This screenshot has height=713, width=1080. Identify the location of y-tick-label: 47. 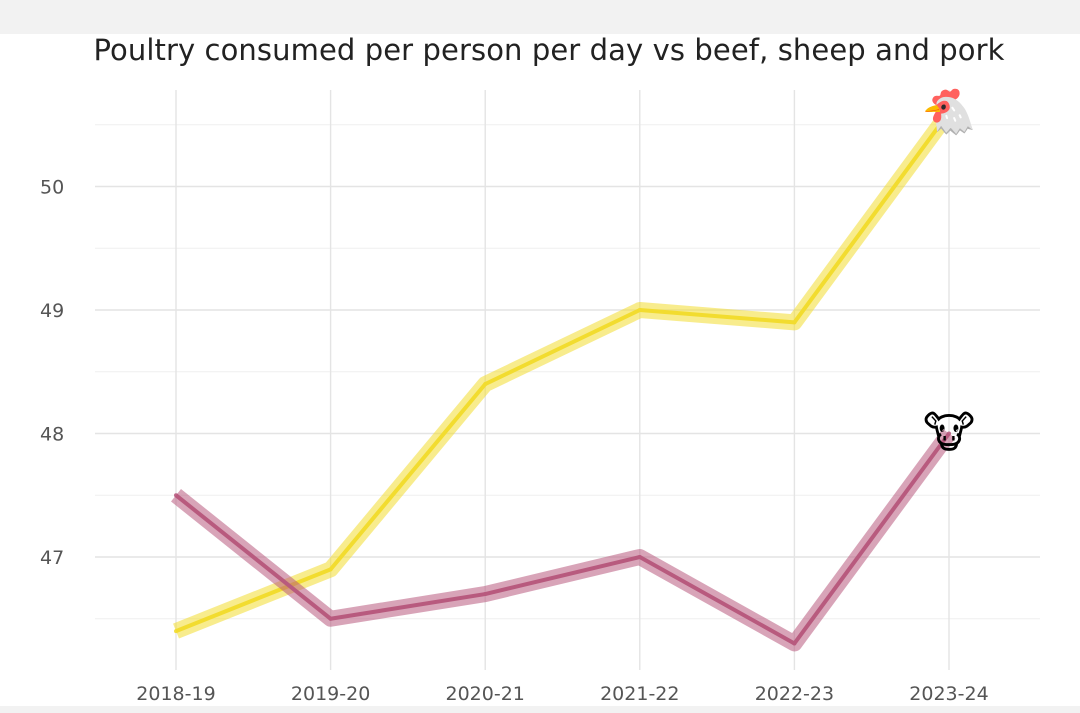
(52, 558).